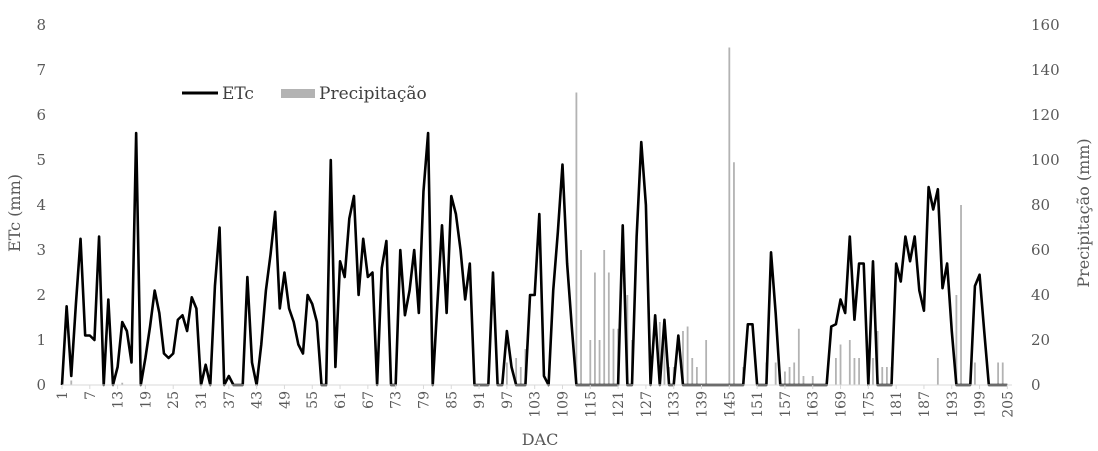  Describe the element at coordinates (373, 94) in the screenshot. I see `legend-precip-label: Precipitação` at that location.